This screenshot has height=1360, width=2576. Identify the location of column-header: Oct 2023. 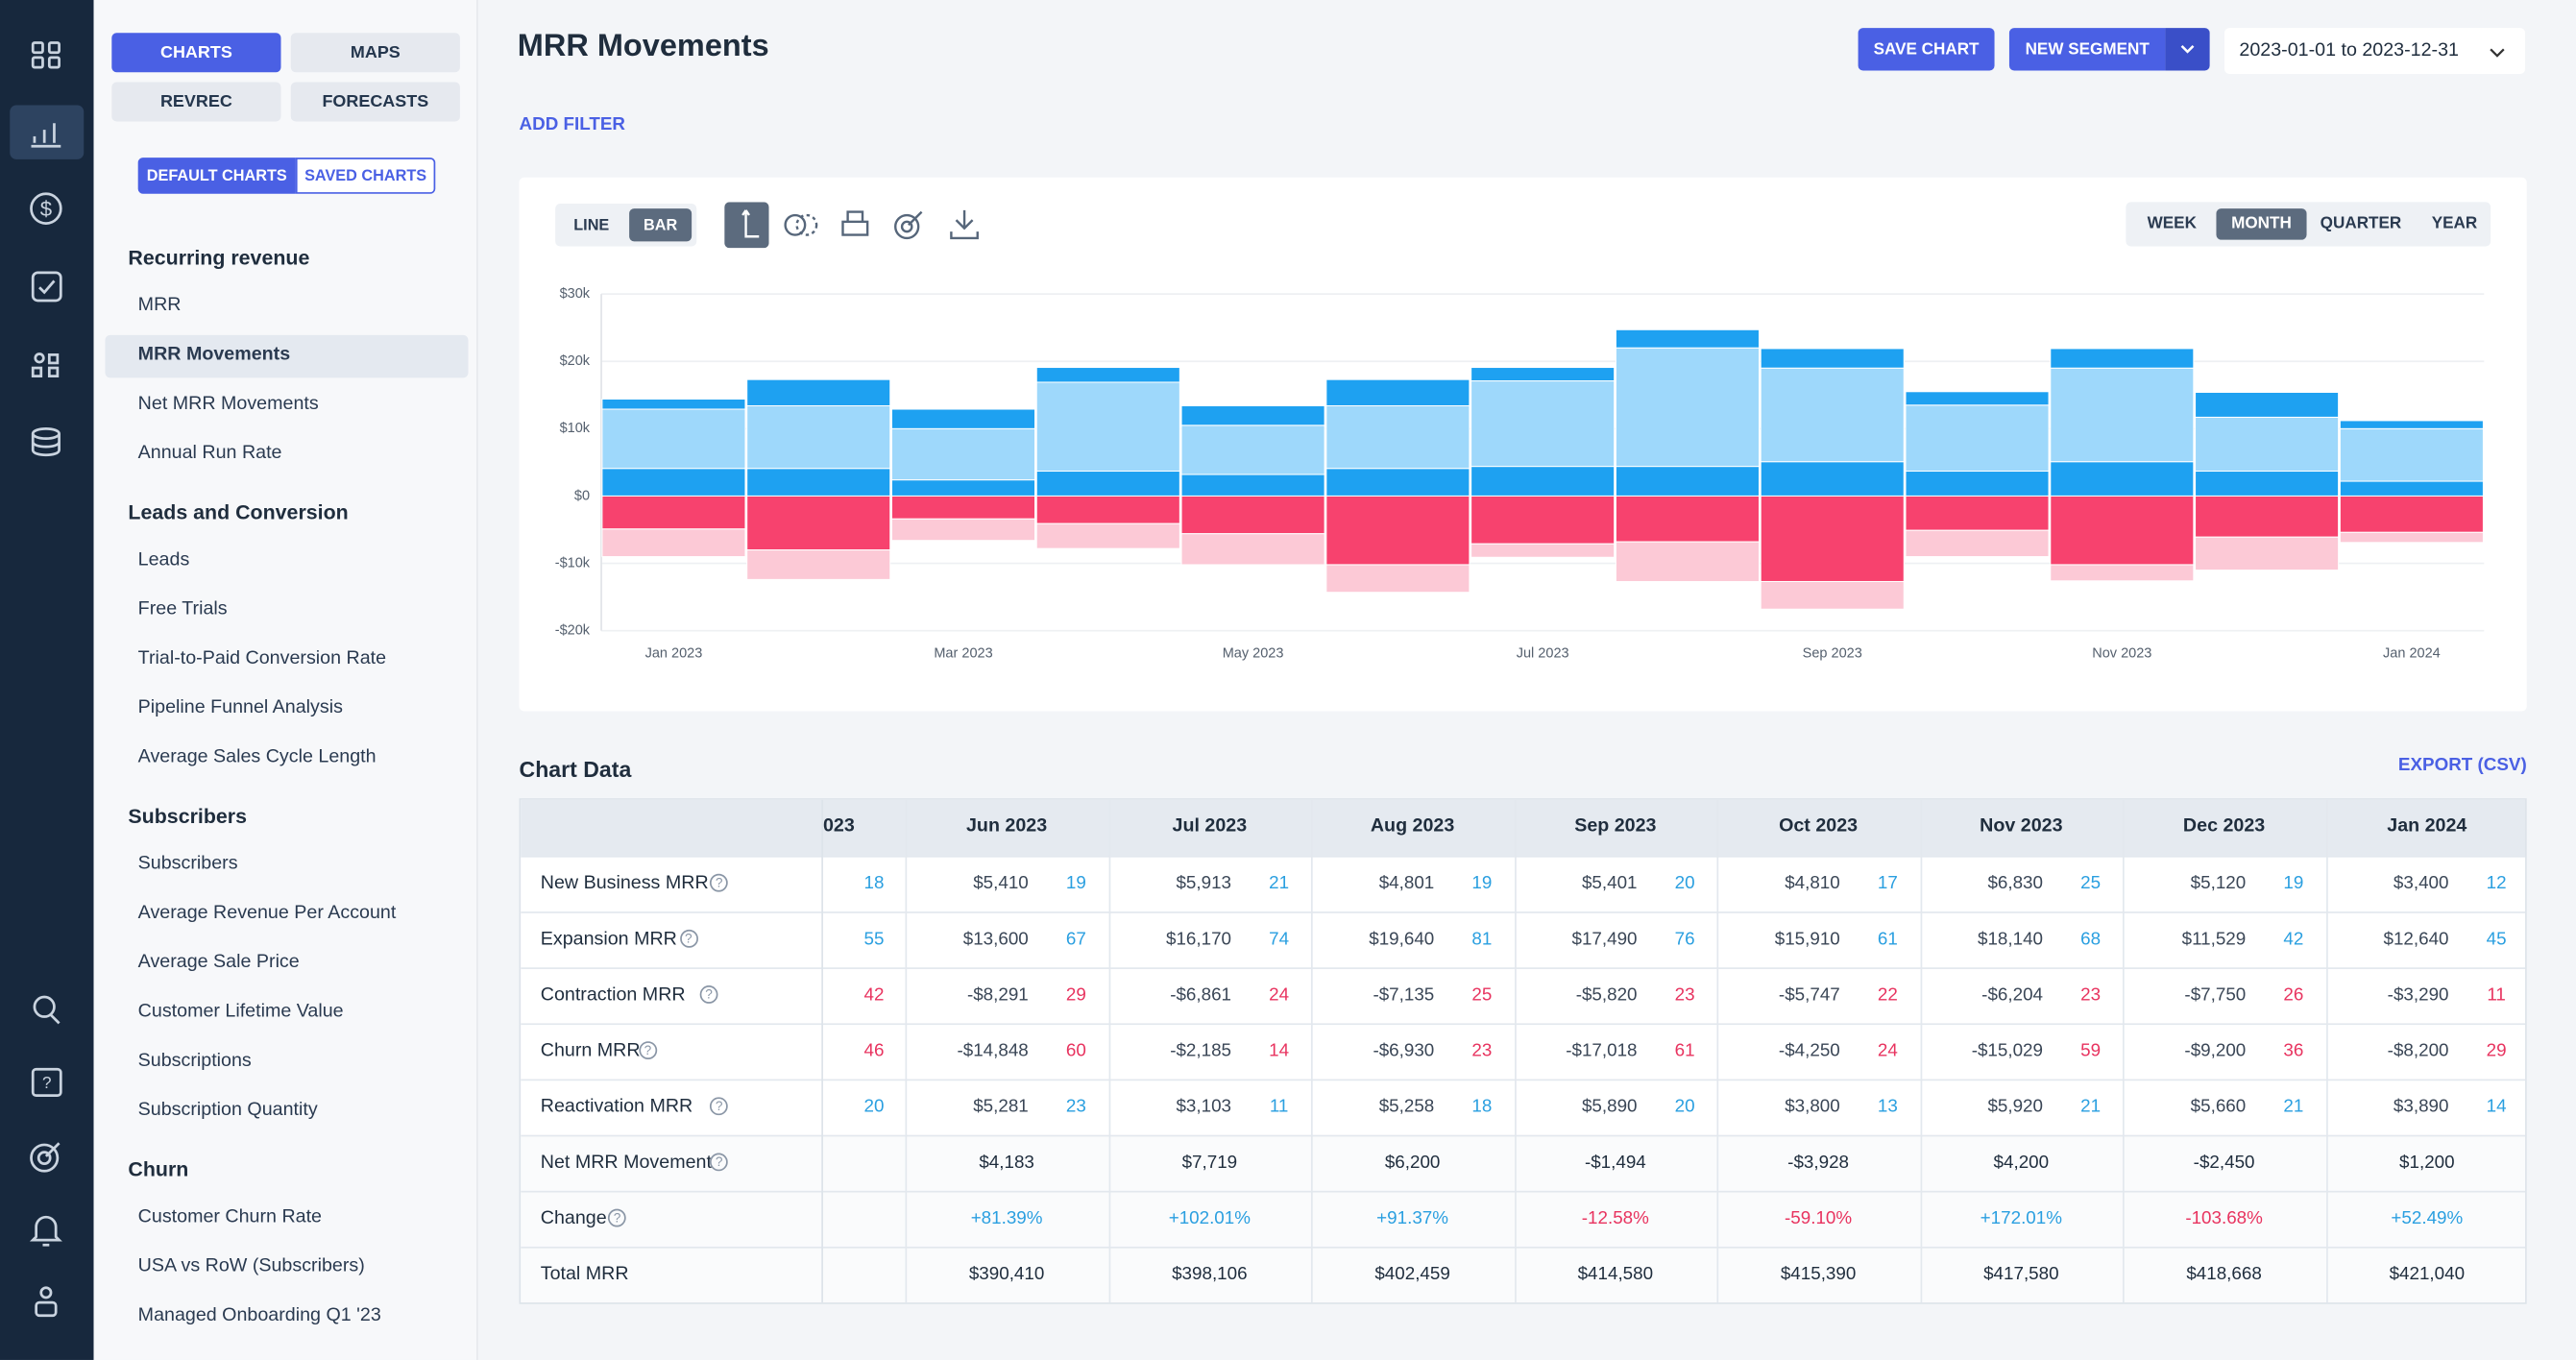
(1819, 826).